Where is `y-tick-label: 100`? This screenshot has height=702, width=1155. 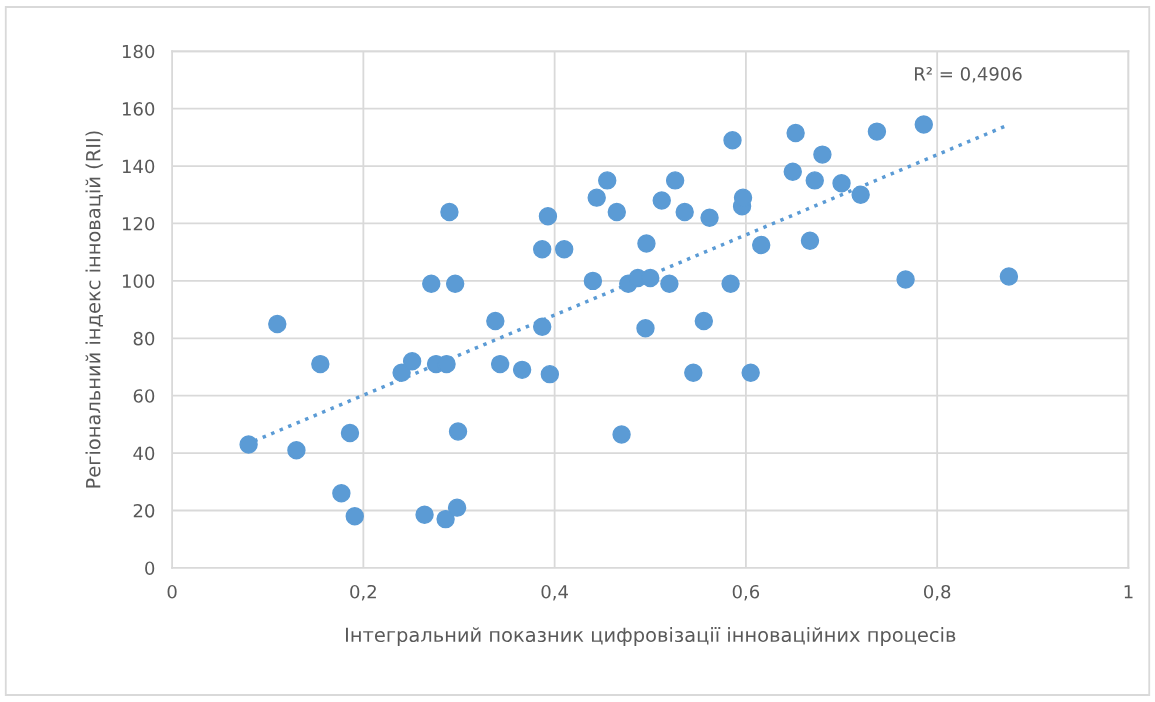 y-tick-label: 100 is located at coordinates (138, 281).